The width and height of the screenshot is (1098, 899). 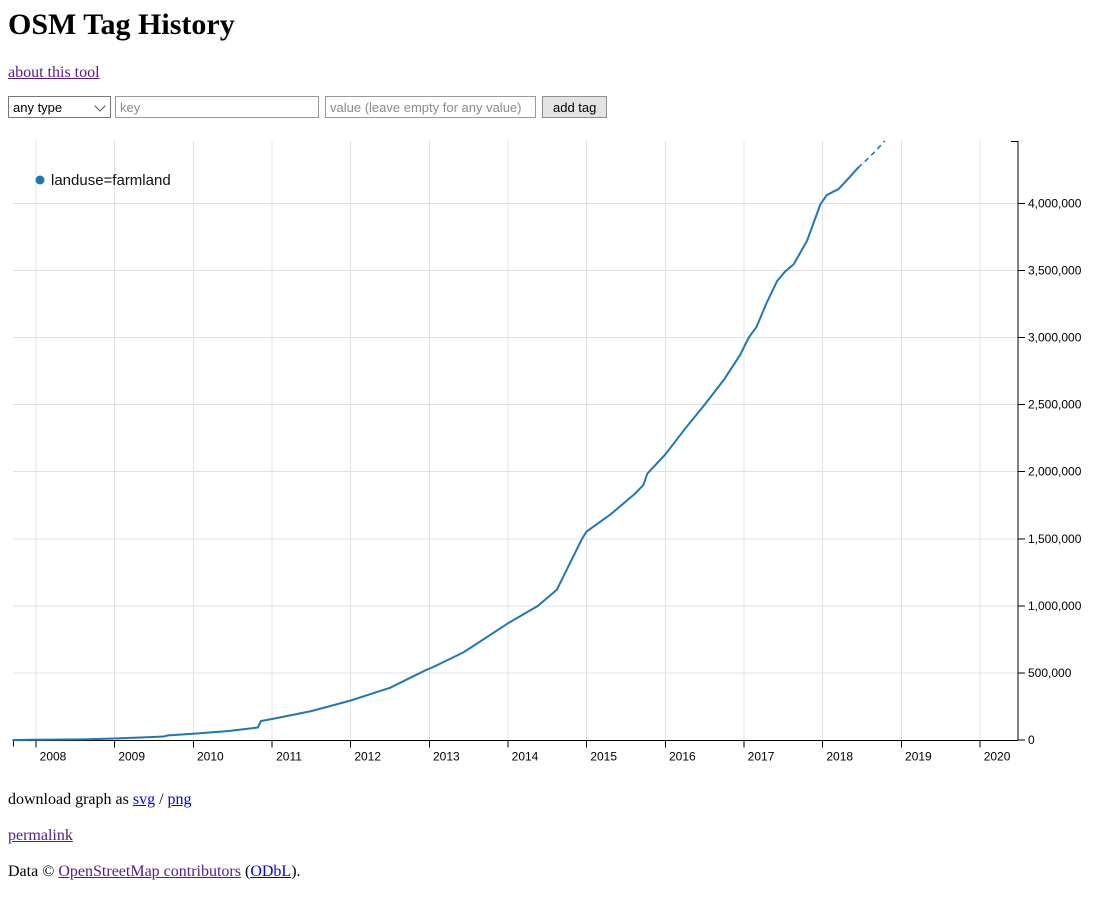 What do you see at coordinates (549, 836) in the screenshot?
I see `permalink-row: permalink` at bounding box center [549, 836].